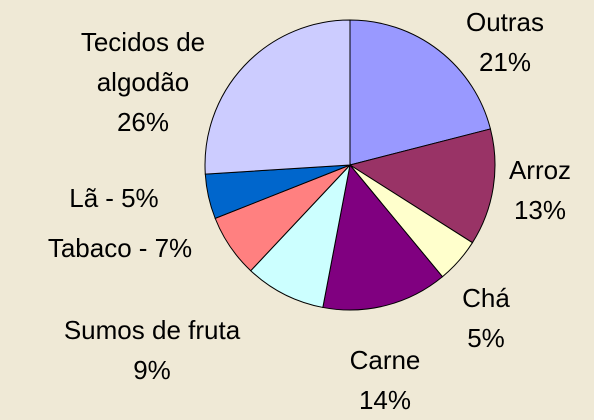 This screenshot has height=420, width=594. I want to click on category-label: Arroz, so click(540, 170).